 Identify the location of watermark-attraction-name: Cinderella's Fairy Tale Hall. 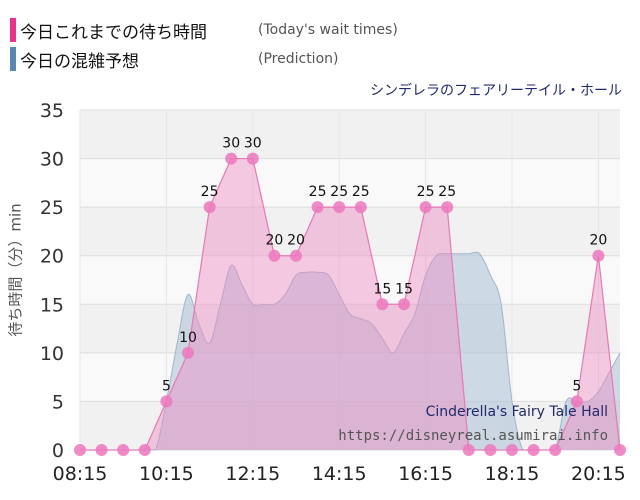
(516, 412).